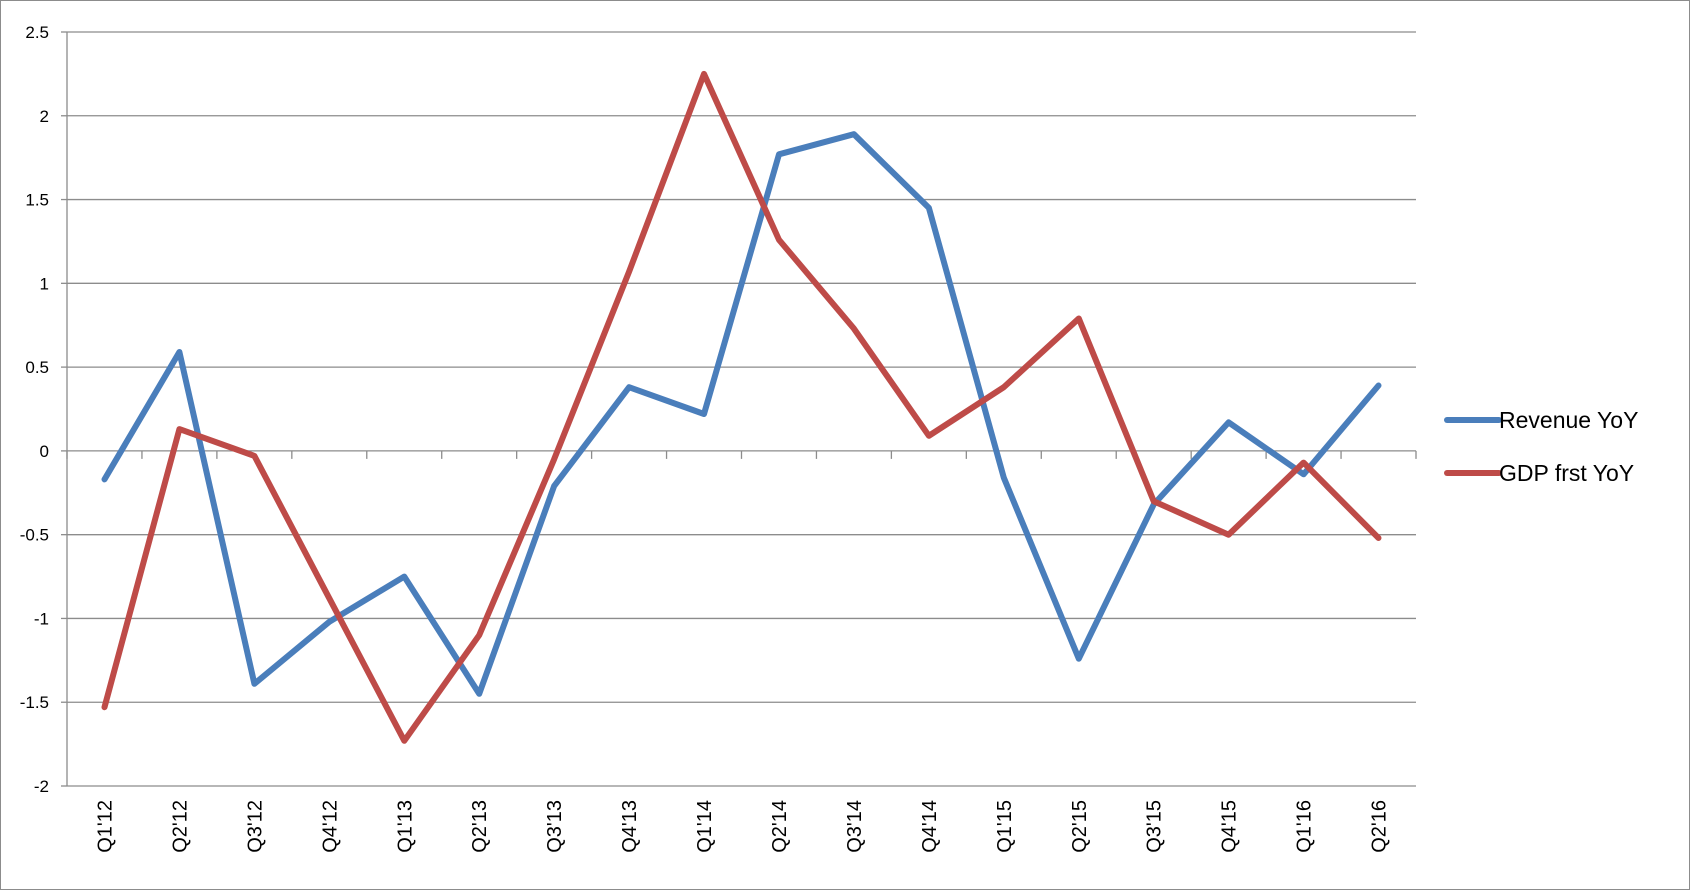 This screenshot has width=1690, height=891. Describe the element at coordinates (930, 826) in the screenshot. I see `x-tick-label: Q4'14` at that location.